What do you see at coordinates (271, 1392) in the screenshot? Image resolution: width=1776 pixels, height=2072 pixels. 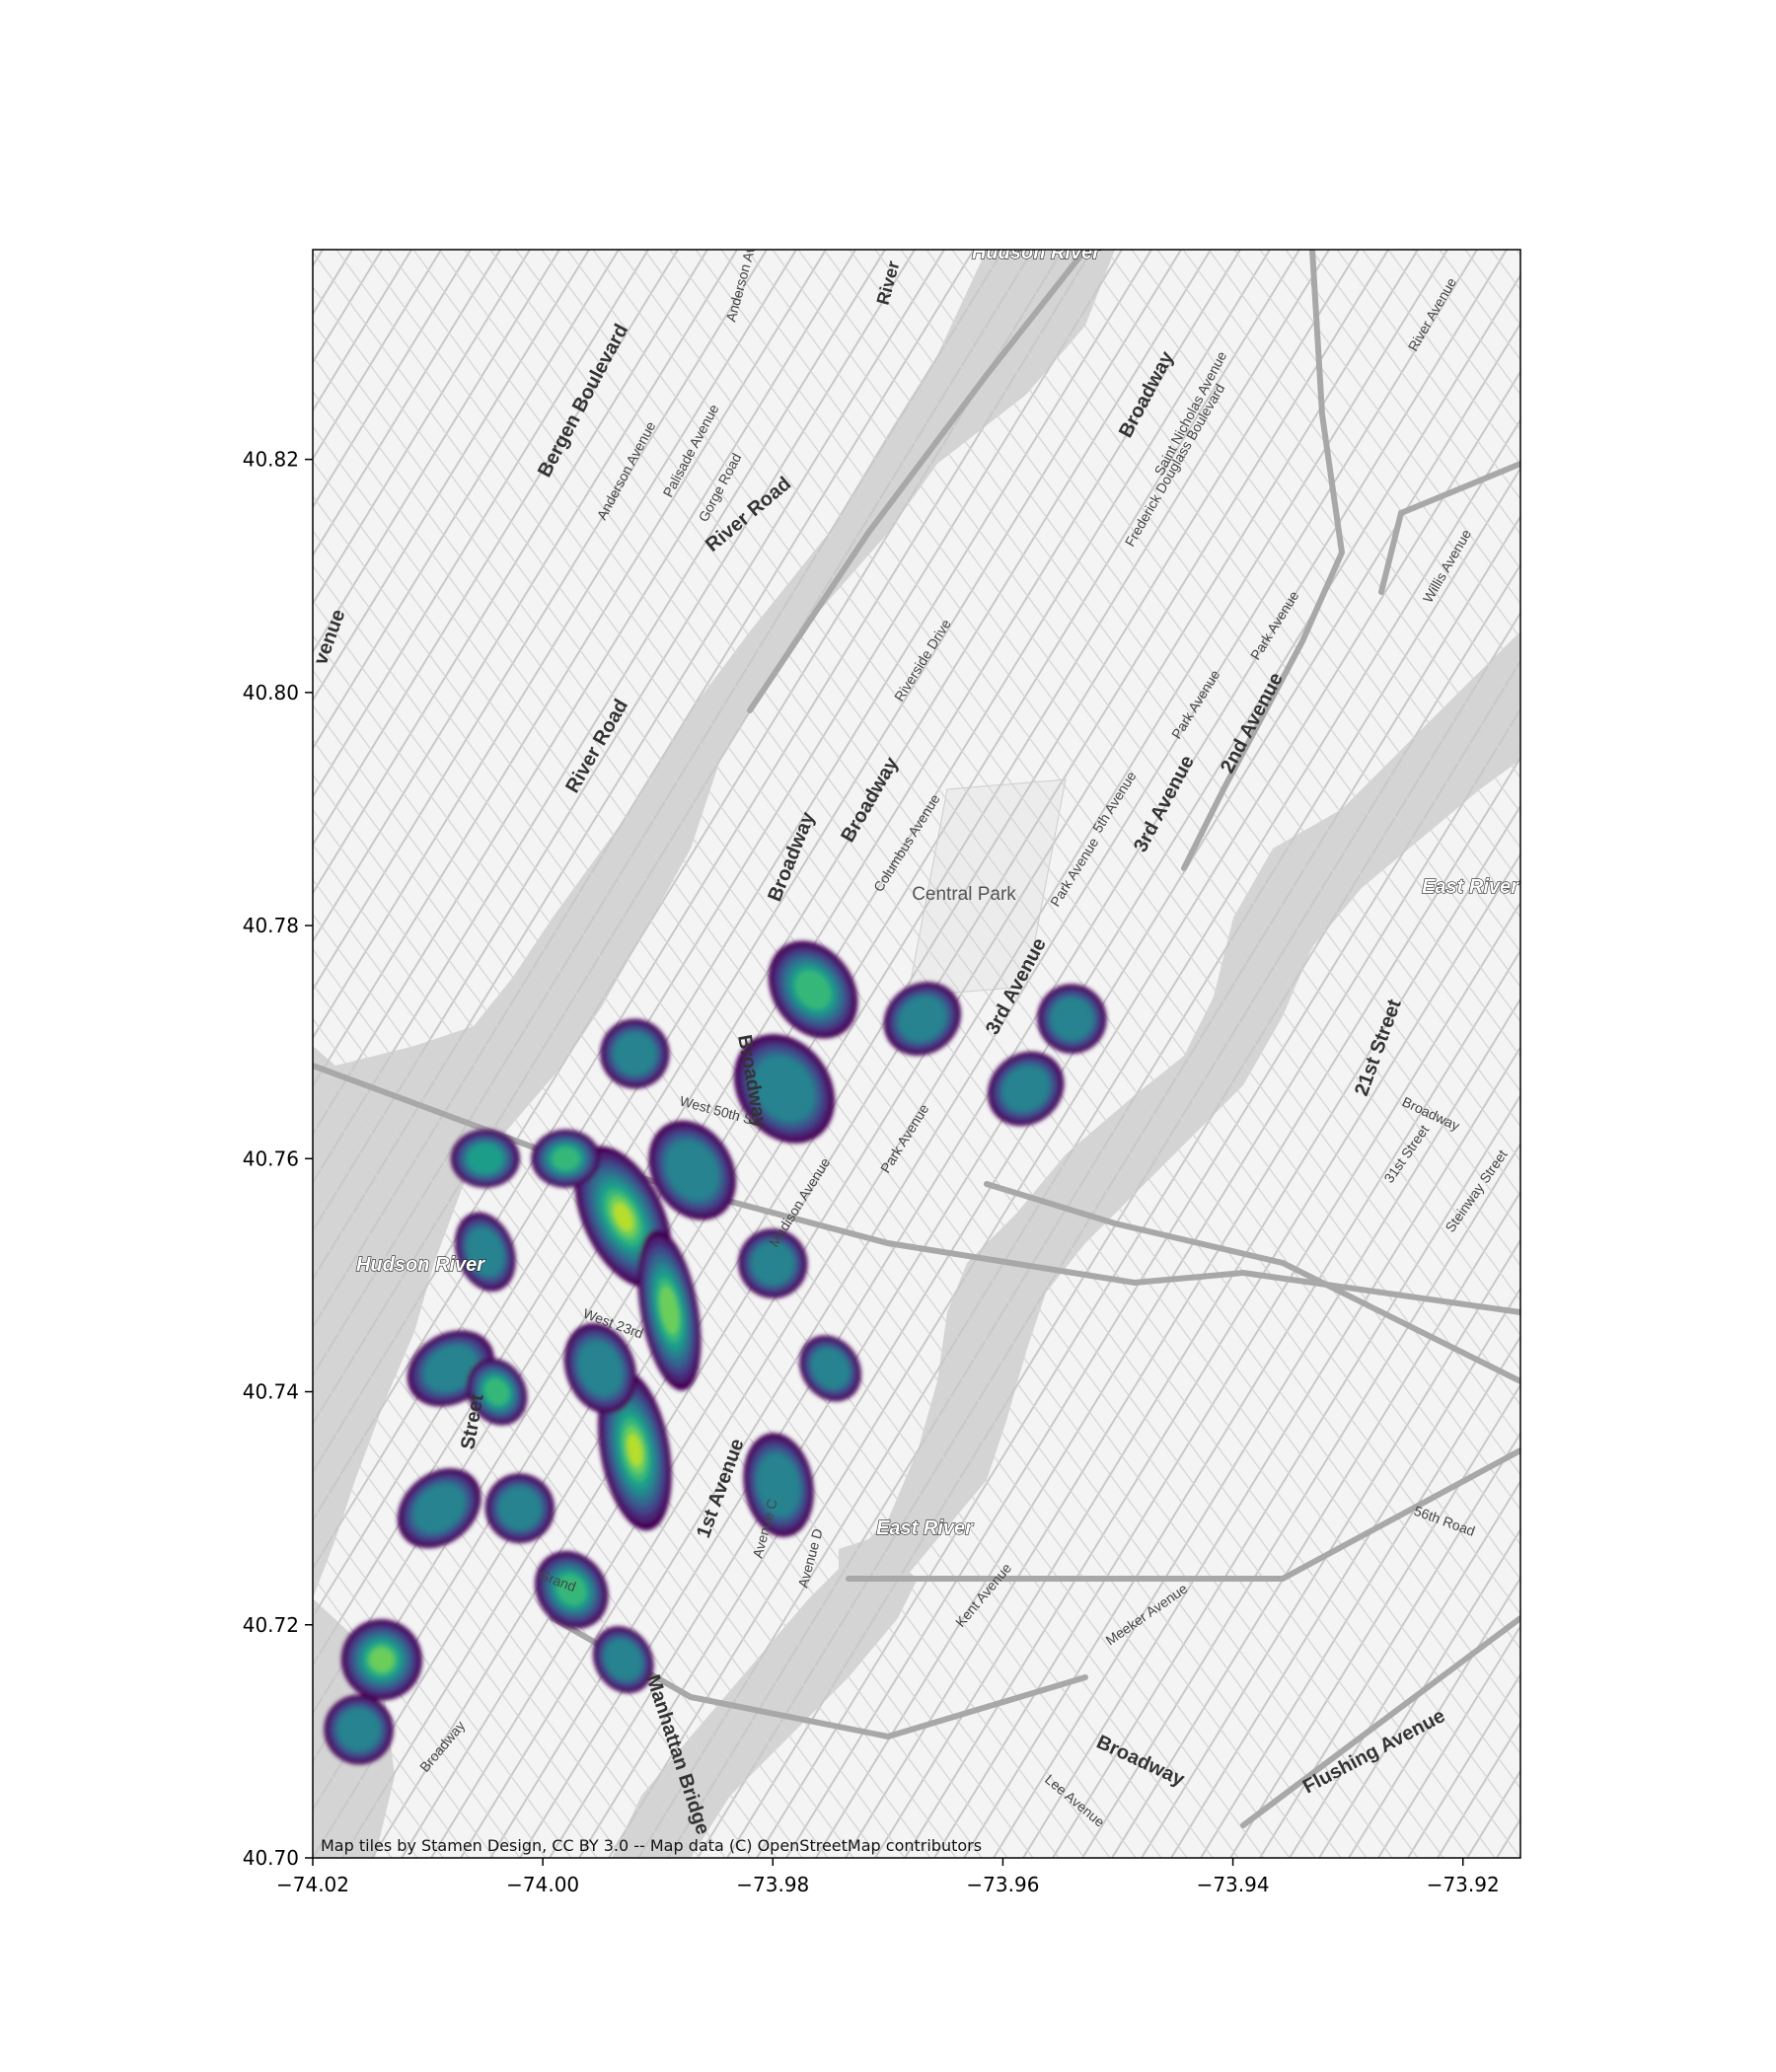 I see `y-tick-label: 40.74` at bounding box center [271, 1392].